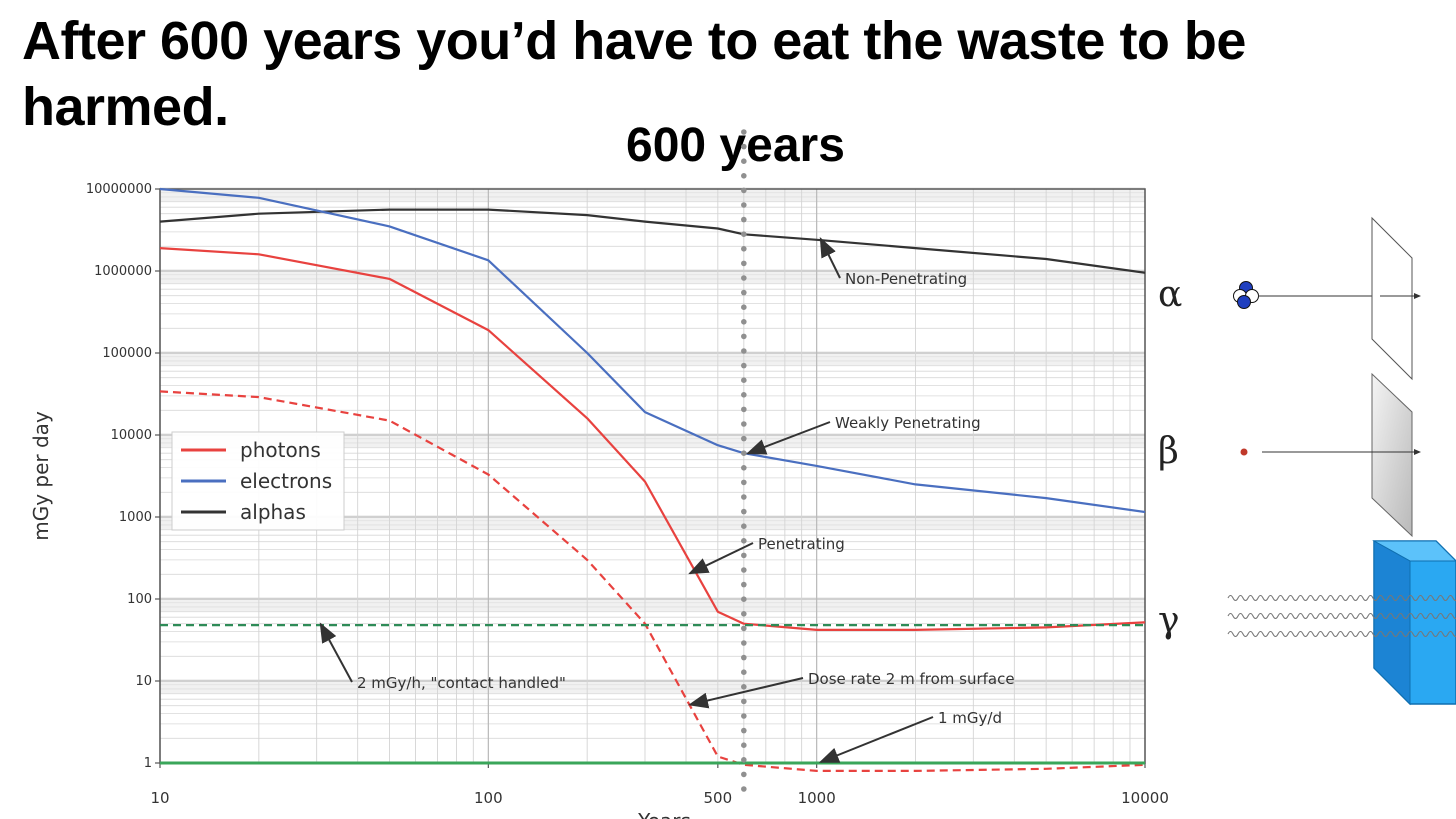 The image size is (1456, 819). What do you see at coordinates (139, 599) in the screenshot?
I see `y-tick-label: 100` at bounding box center [139, 599].